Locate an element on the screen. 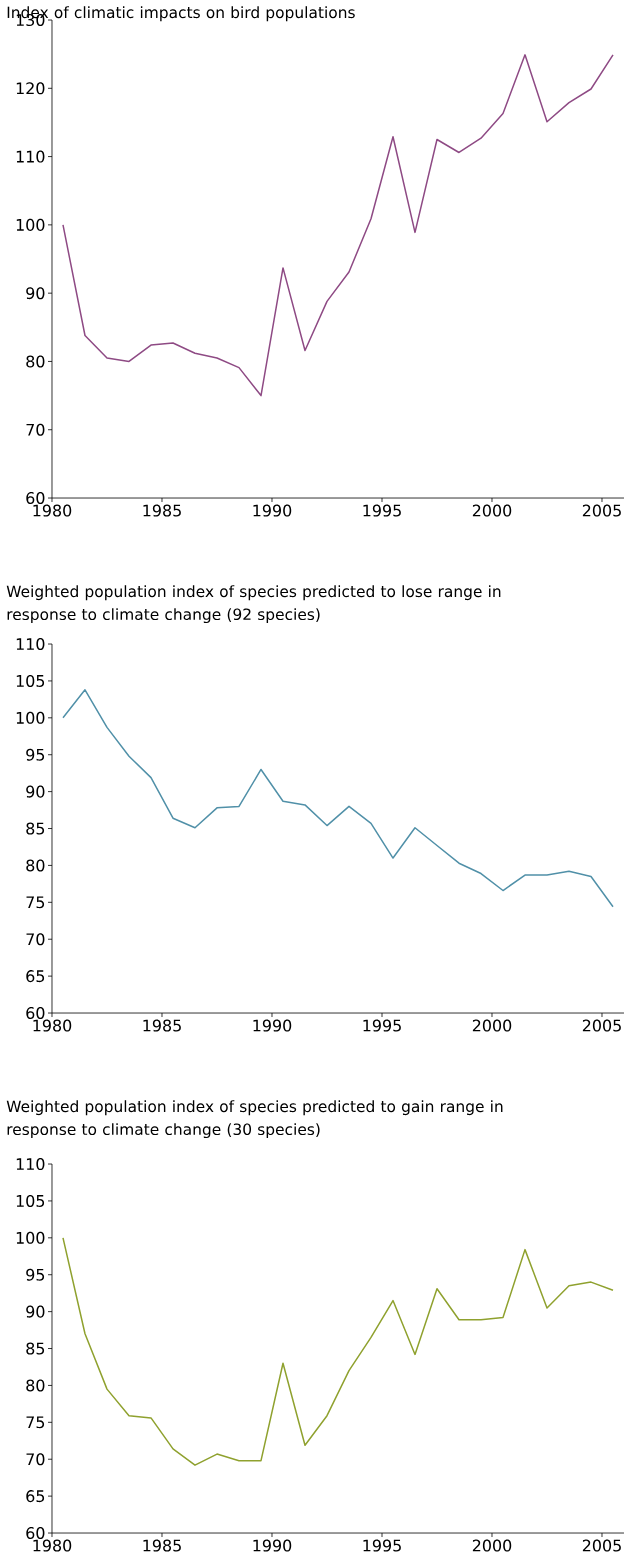 The image size is (629, 1566). chart-title: Weighted population index of species predicted to gain range in response to climate change (30 species) is located at coordinates (254, 1119).